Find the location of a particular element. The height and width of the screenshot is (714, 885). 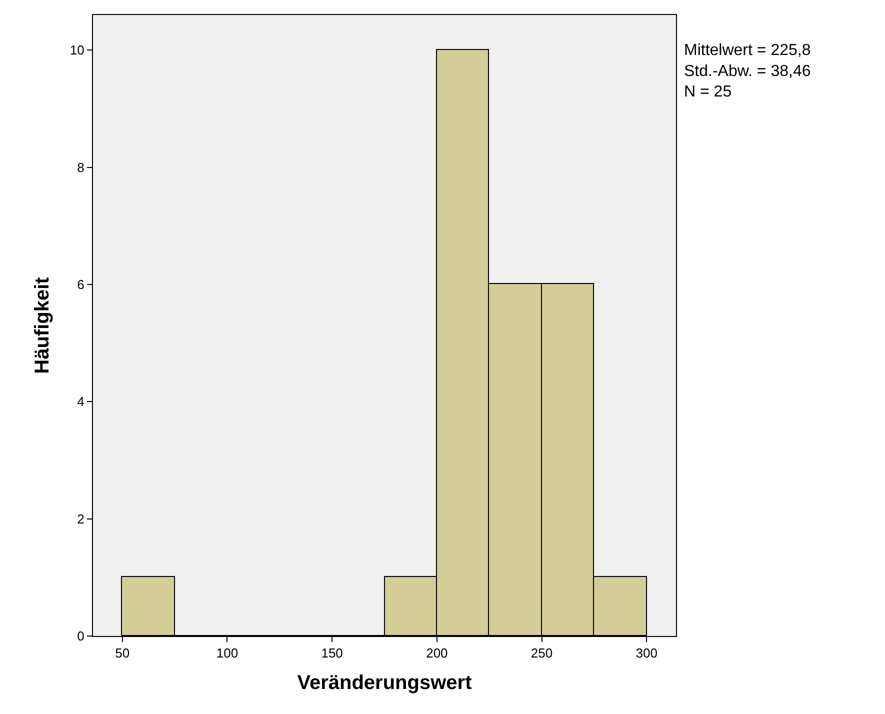

x-tick-label: 250 is located at coordinates (541, 653).